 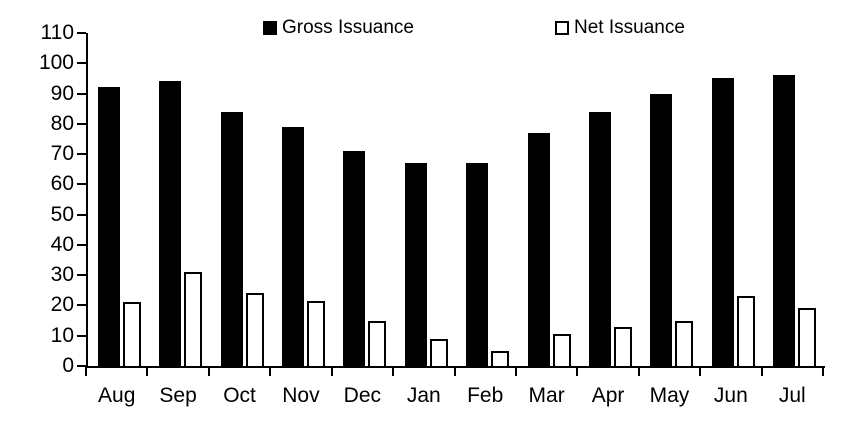 What do you see at coordinates (68, 365) in the screenshot?
I see `y-axis-tick-label: 0` at bounding box center [68, 365].